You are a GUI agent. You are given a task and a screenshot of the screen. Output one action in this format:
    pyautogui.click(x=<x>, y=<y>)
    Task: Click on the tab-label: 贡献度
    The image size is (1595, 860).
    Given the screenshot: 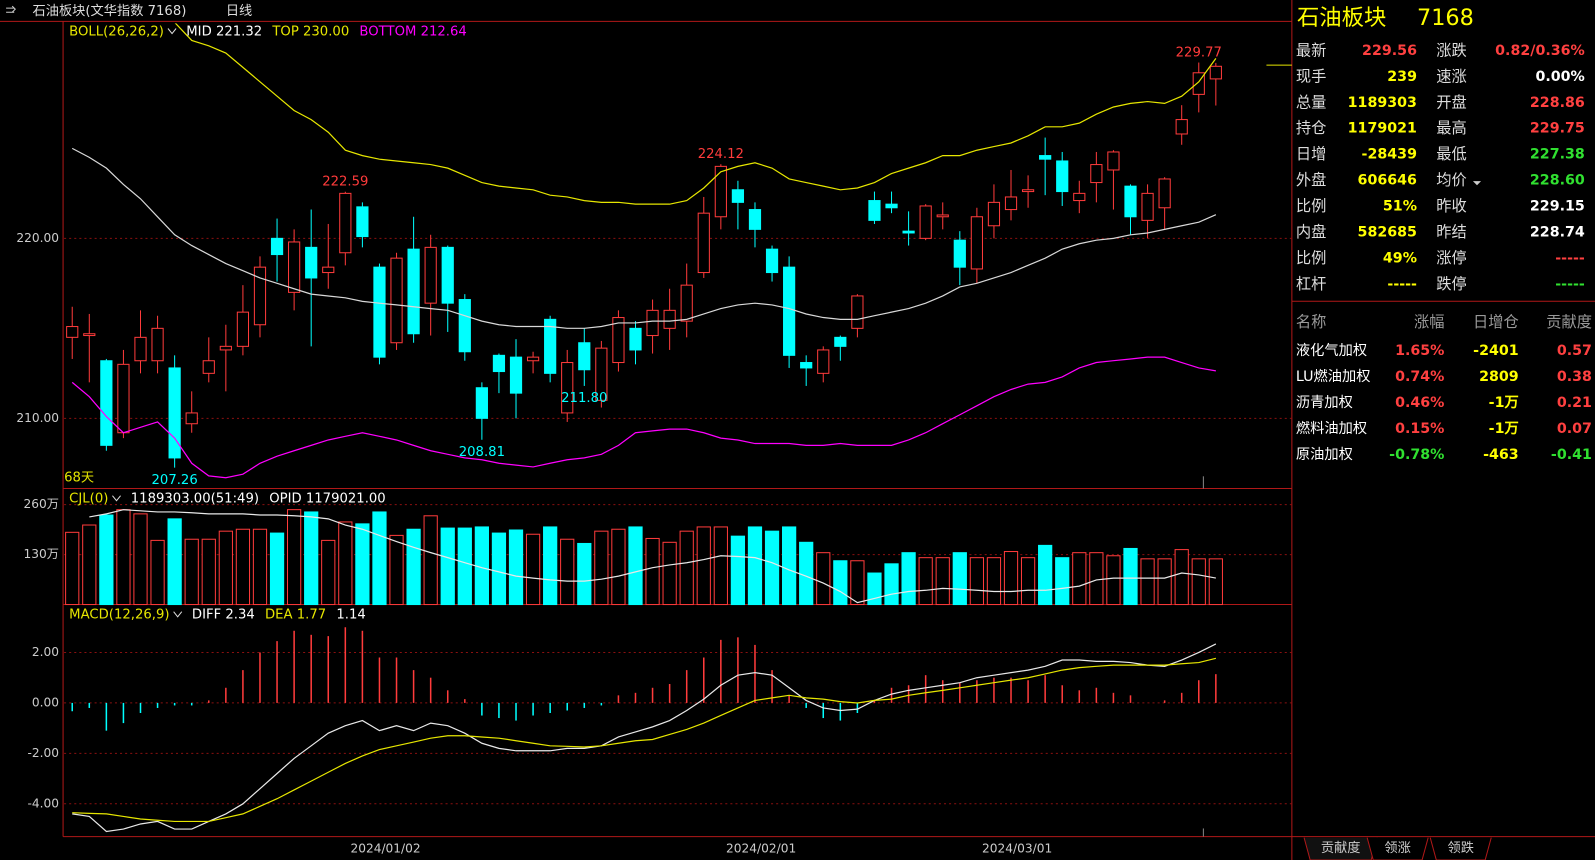 What is the action you would take?
    pyautogui.click(x=1341, y=848)
    